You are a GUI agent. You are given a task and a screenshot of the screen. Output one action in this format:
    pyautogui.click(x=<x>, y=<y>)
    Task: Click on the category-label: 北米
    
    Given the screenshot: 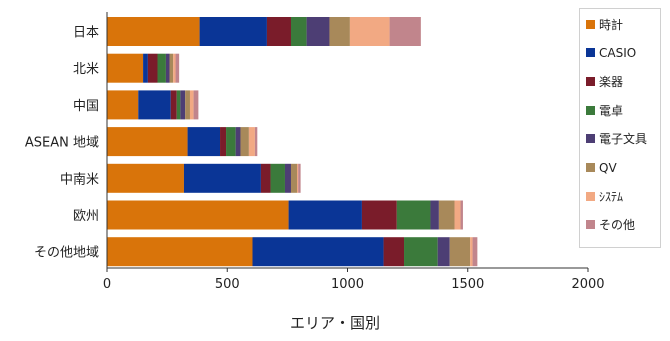 What is the action you would take?
    pyautogui.click(x=86, y=69)
    